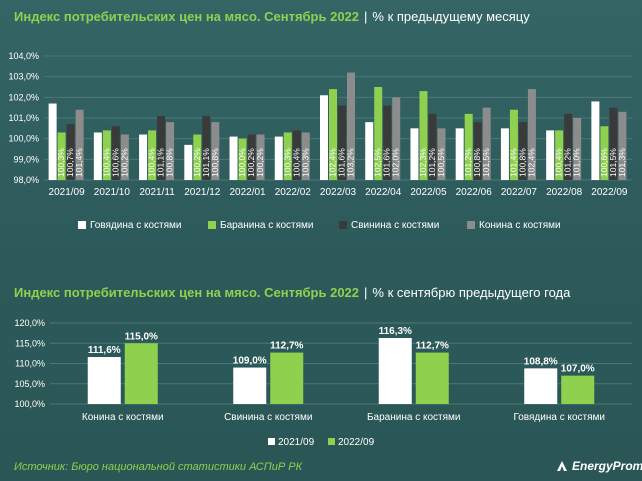 The image size is (642, 481). I want to click on x-tick-label: 2021/11, so click(157, 192).